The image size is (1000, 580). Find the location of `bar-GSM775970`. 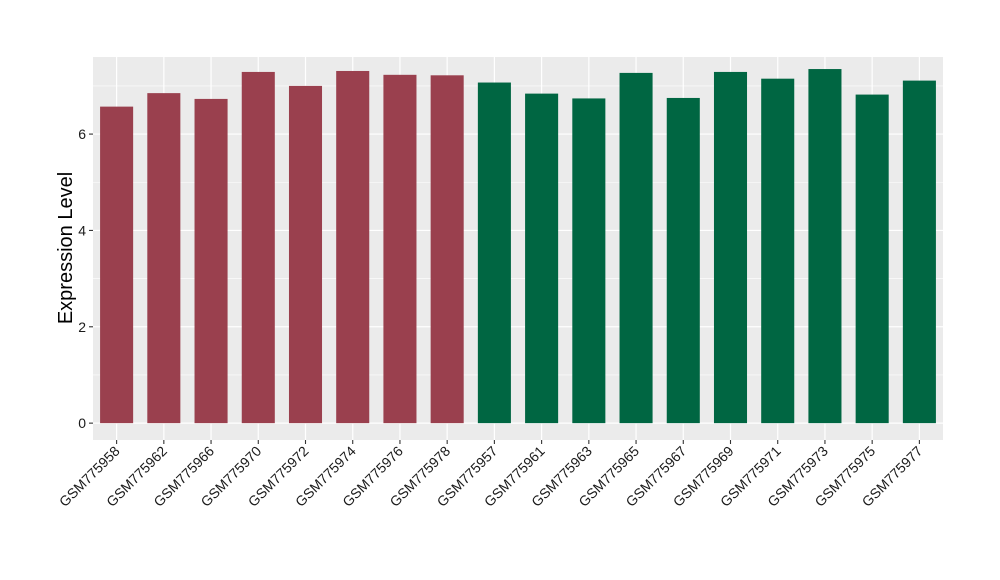

bar-GSM775970 is located at coordinates (258, 247).